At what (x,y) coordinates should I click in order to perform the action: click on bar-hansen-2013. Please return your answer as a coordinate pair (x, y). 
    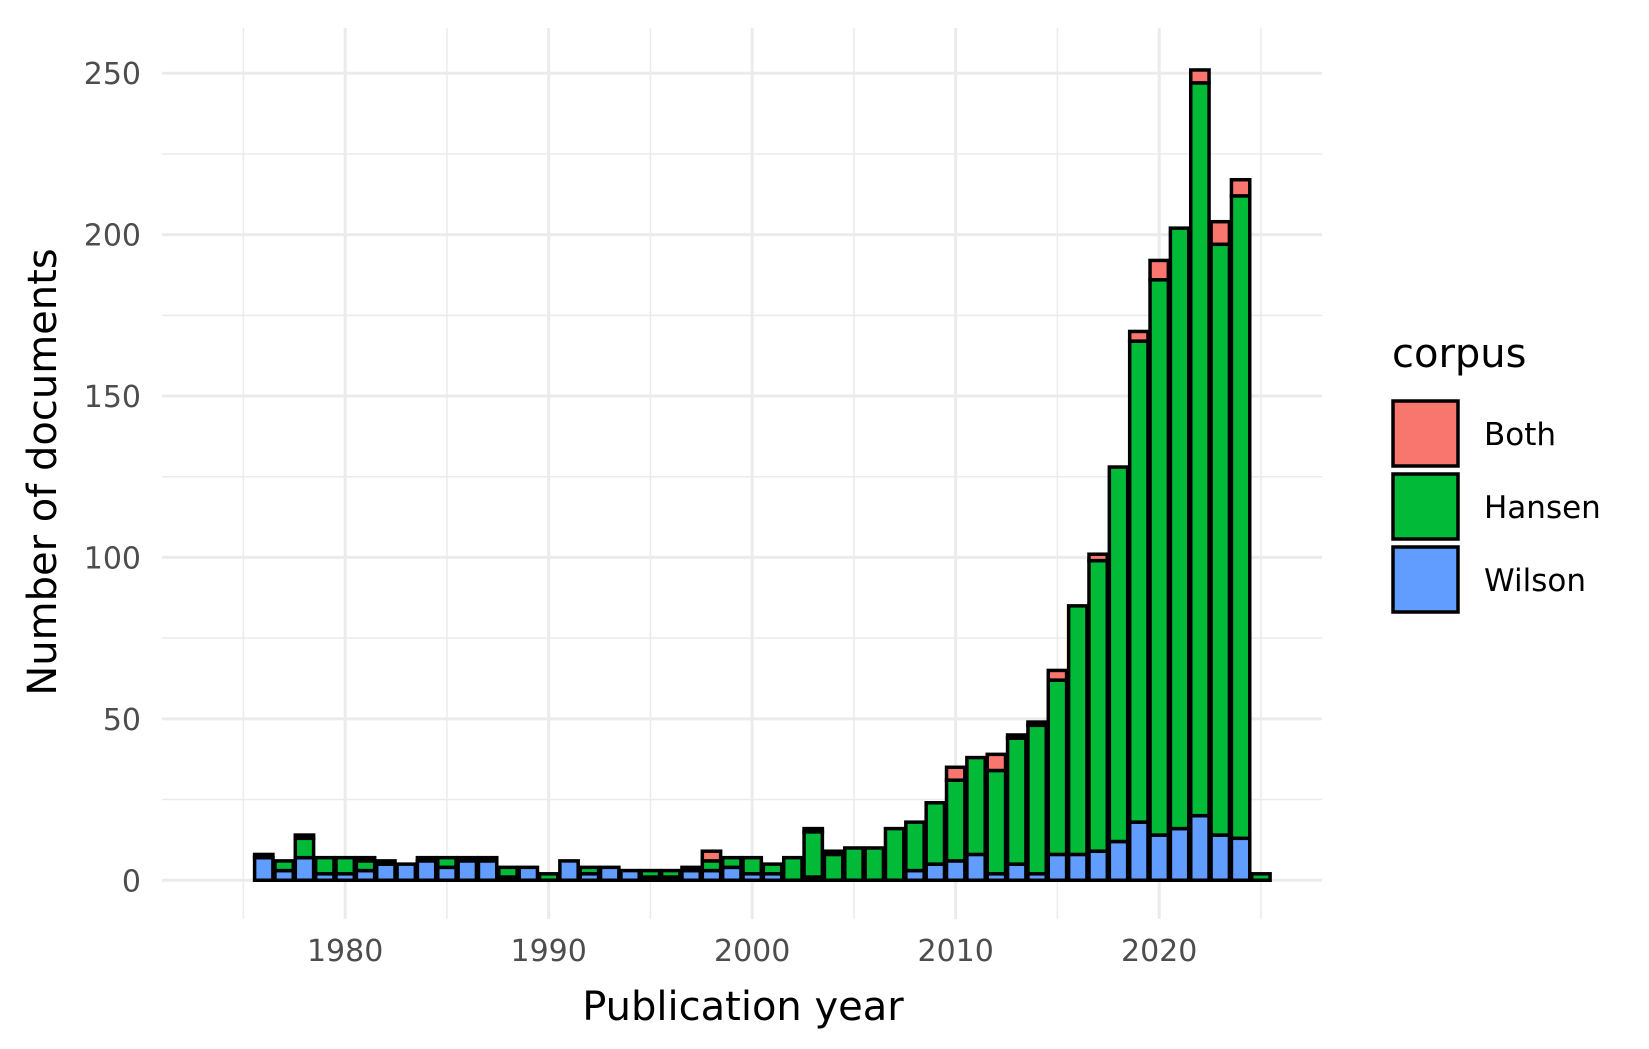
    Looking at the image, I should click on (1016, 801).